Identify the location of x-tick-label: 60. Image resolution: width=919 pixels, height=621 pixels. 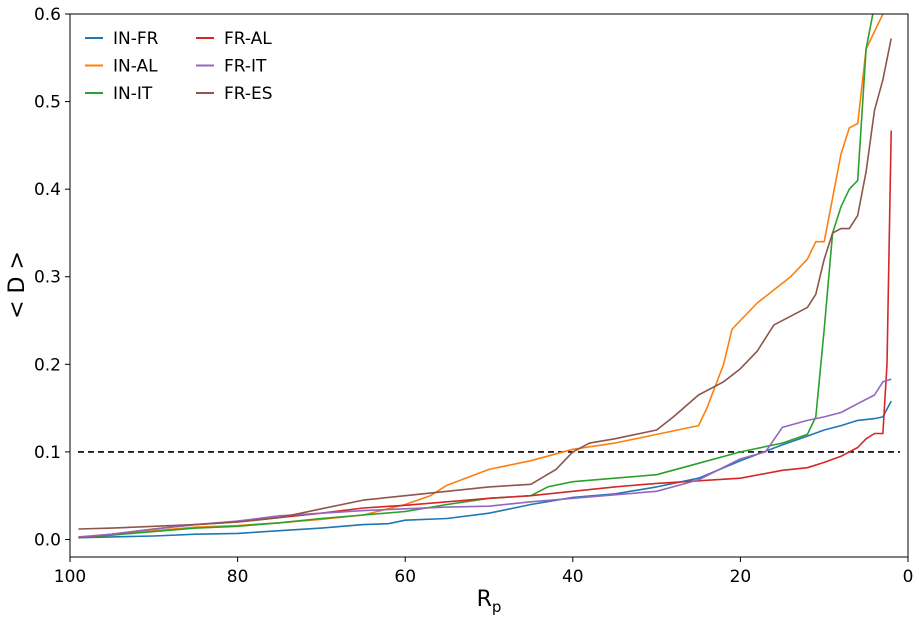
(405, 577).